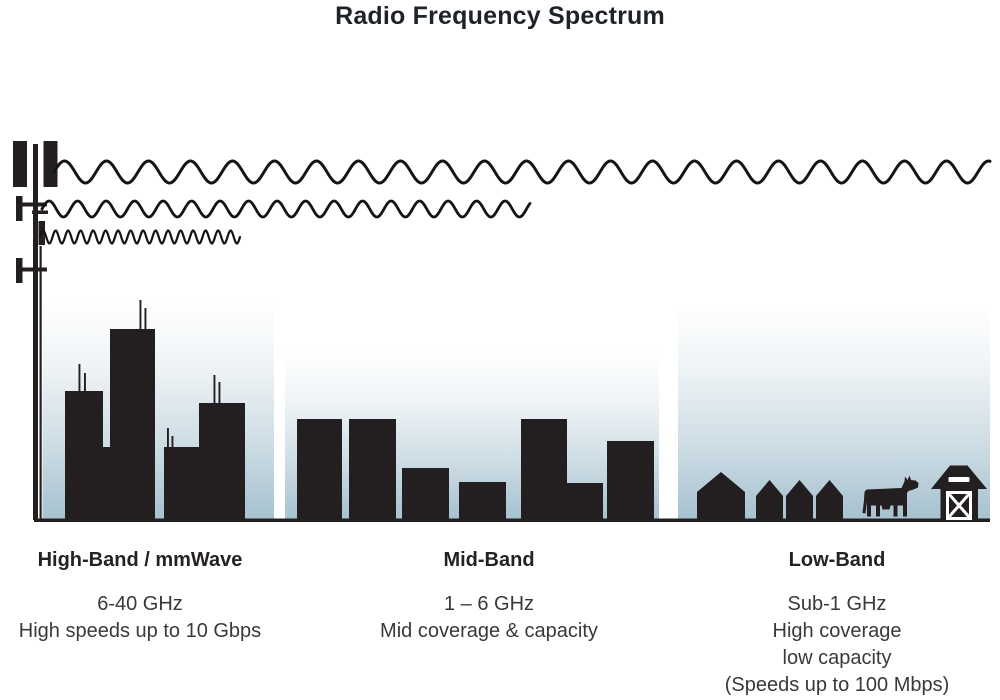 This screenshot has width=1000, height=700. What do you see at coordinates (837, 658) in the screenshot?
I see `low-band-capacity: low capacity` at bounding box center [837, 658].